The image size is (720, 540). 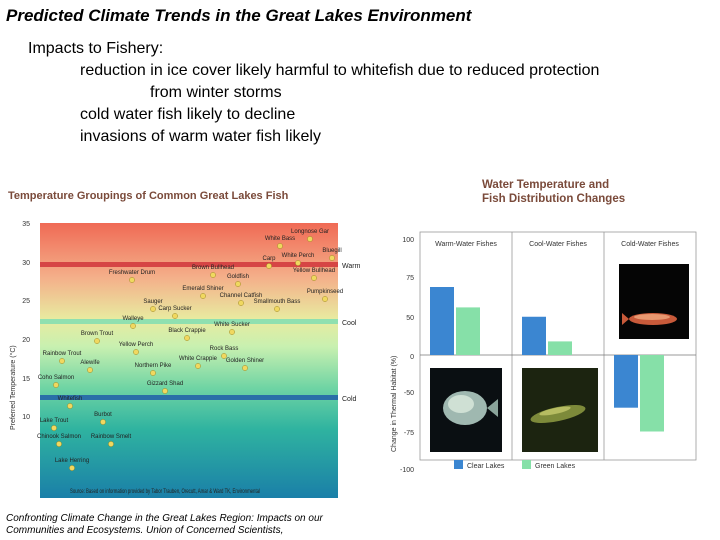 What do you see at coordinates (280, 239) in the screenshot?
I see `fish-label: White Bass` at bounding box center [280, 239].